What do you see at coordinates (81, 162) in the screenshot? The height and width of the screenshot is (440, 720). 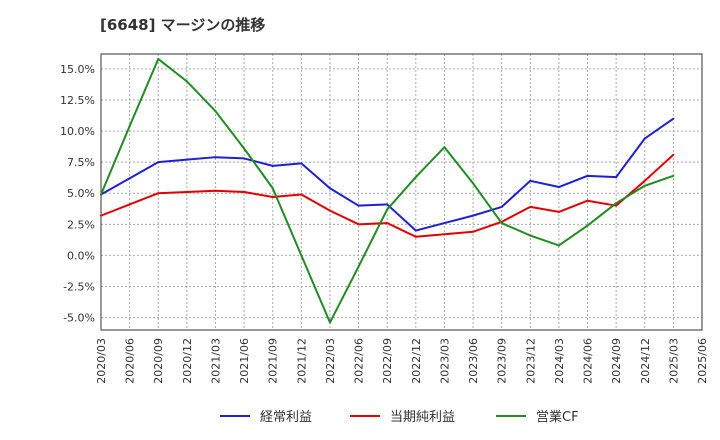 I see `y-tick-label: 7.5%` at bounding box center [81, 162].